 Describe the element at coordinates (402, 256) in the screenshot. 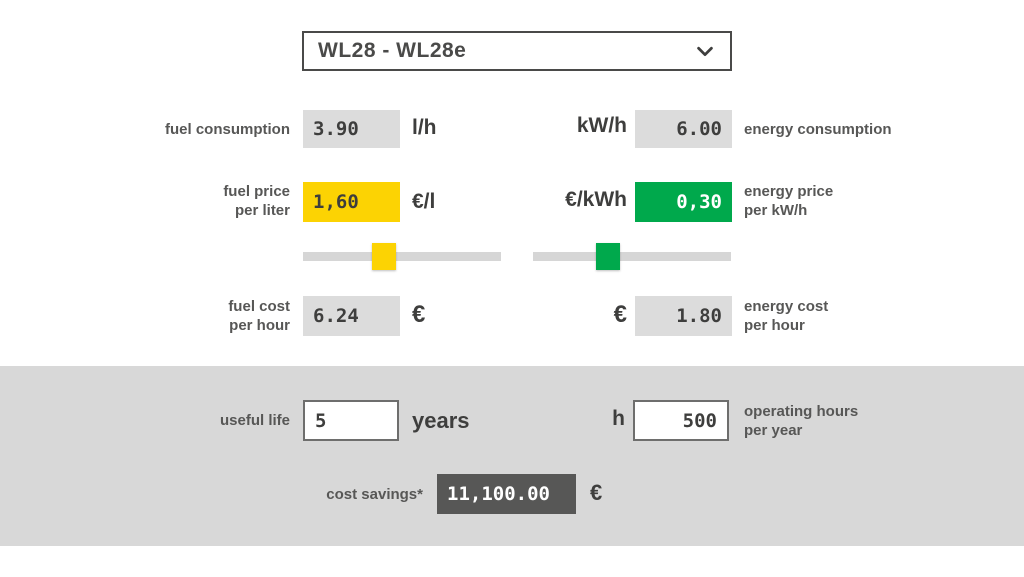

I see `fuel-price-slider-track` at that location.